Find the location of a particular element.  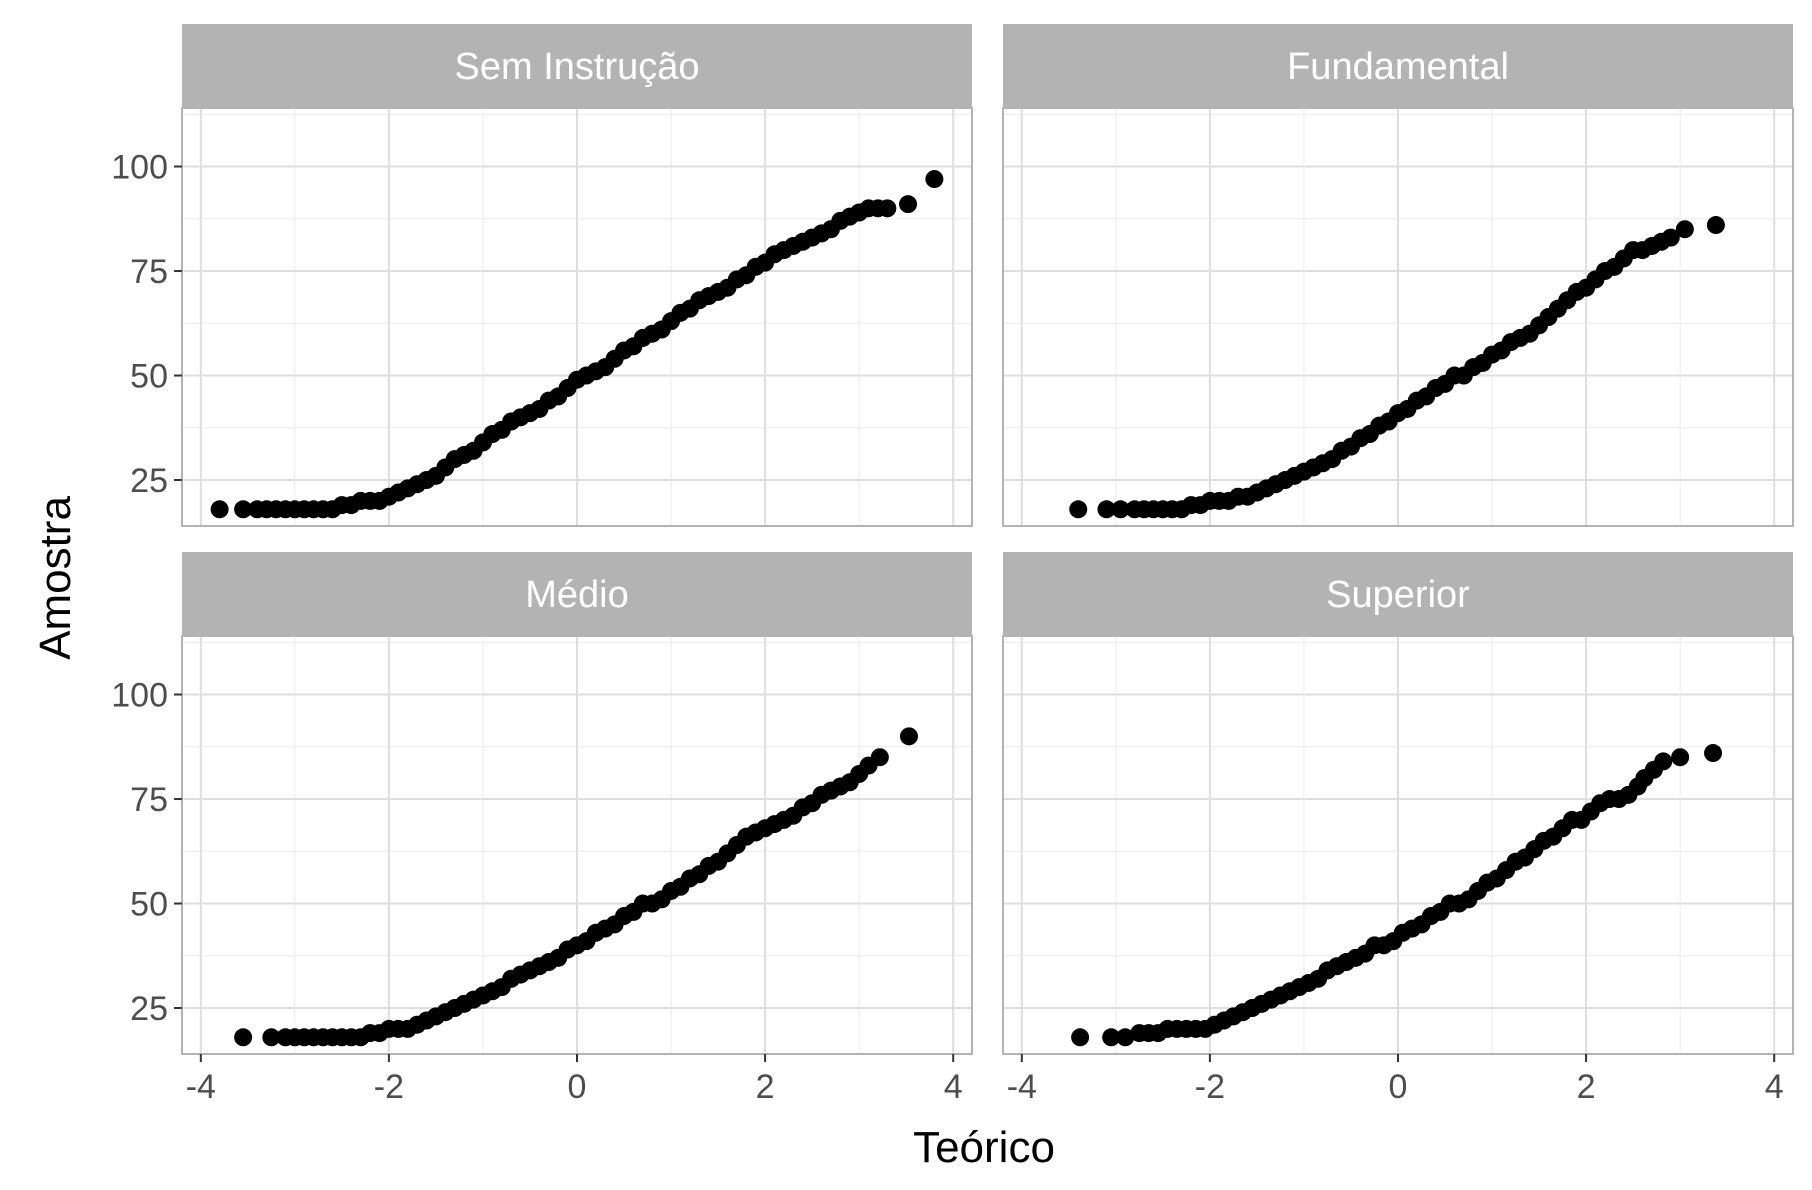

y-axis-title: Amostra is located at coordinates (55, 578).